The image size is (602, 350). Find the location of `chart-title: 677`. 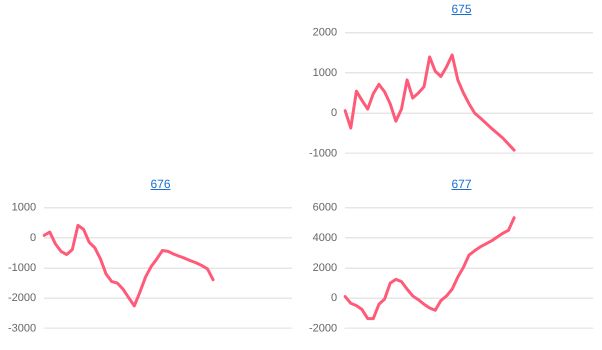

chart-title: 677 is located at coordinates (461, 184).